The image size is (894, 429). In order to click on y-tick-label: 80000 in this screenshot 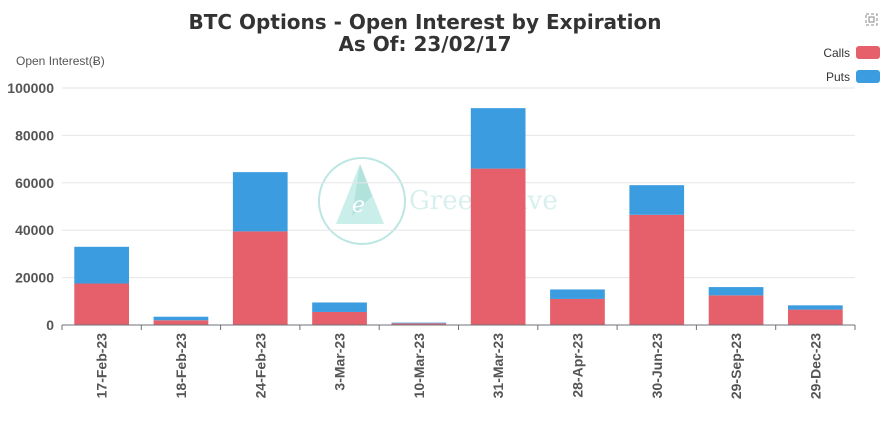, I will do `click(34, 135)`.